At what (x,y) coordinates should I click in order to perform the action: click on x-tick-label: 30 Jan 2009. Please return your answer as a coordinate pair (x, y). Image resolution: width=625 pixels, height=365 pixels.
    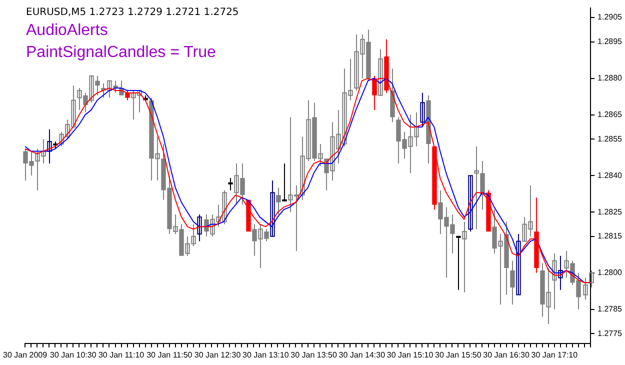
    Looking at the image, I should click on (25, 355).